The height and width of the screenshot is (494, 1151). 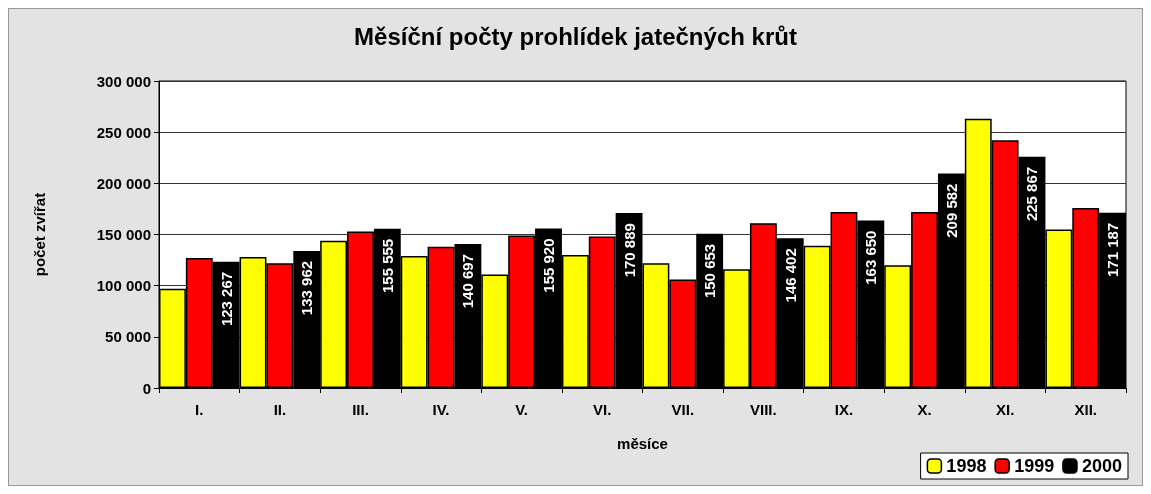 What do you see at coordinates (307, 288) in the screenshot?
I see `data-label: 133 962` at bounding box center [307, 288].